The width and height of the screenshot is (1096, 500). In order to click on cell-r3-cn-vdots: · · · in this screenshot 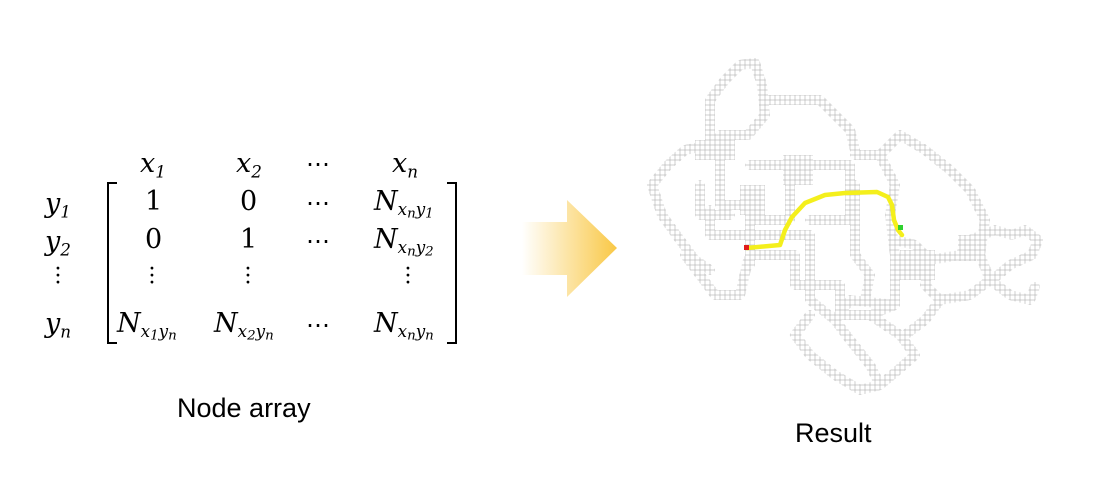, I will do `click(408, 276)`.